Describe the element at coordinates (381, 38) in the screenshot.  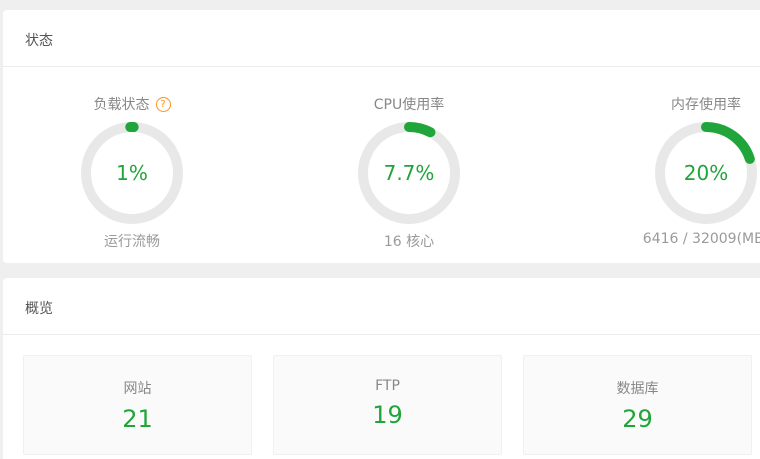
I see `status-panel-title: 状态` at that location.